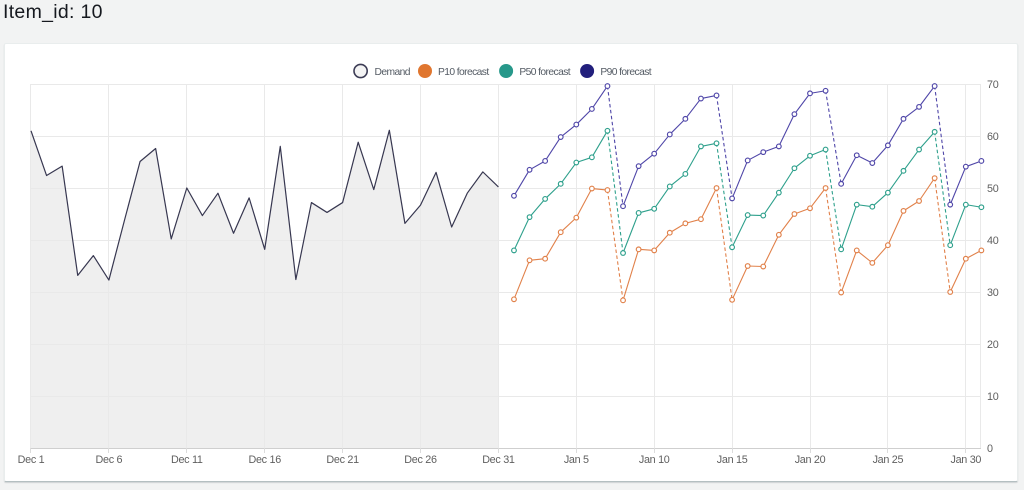  What do you see at coordinates (993, 397) in the screenshot?
I see `svg-text: 10` at bounding box center [993, 397].